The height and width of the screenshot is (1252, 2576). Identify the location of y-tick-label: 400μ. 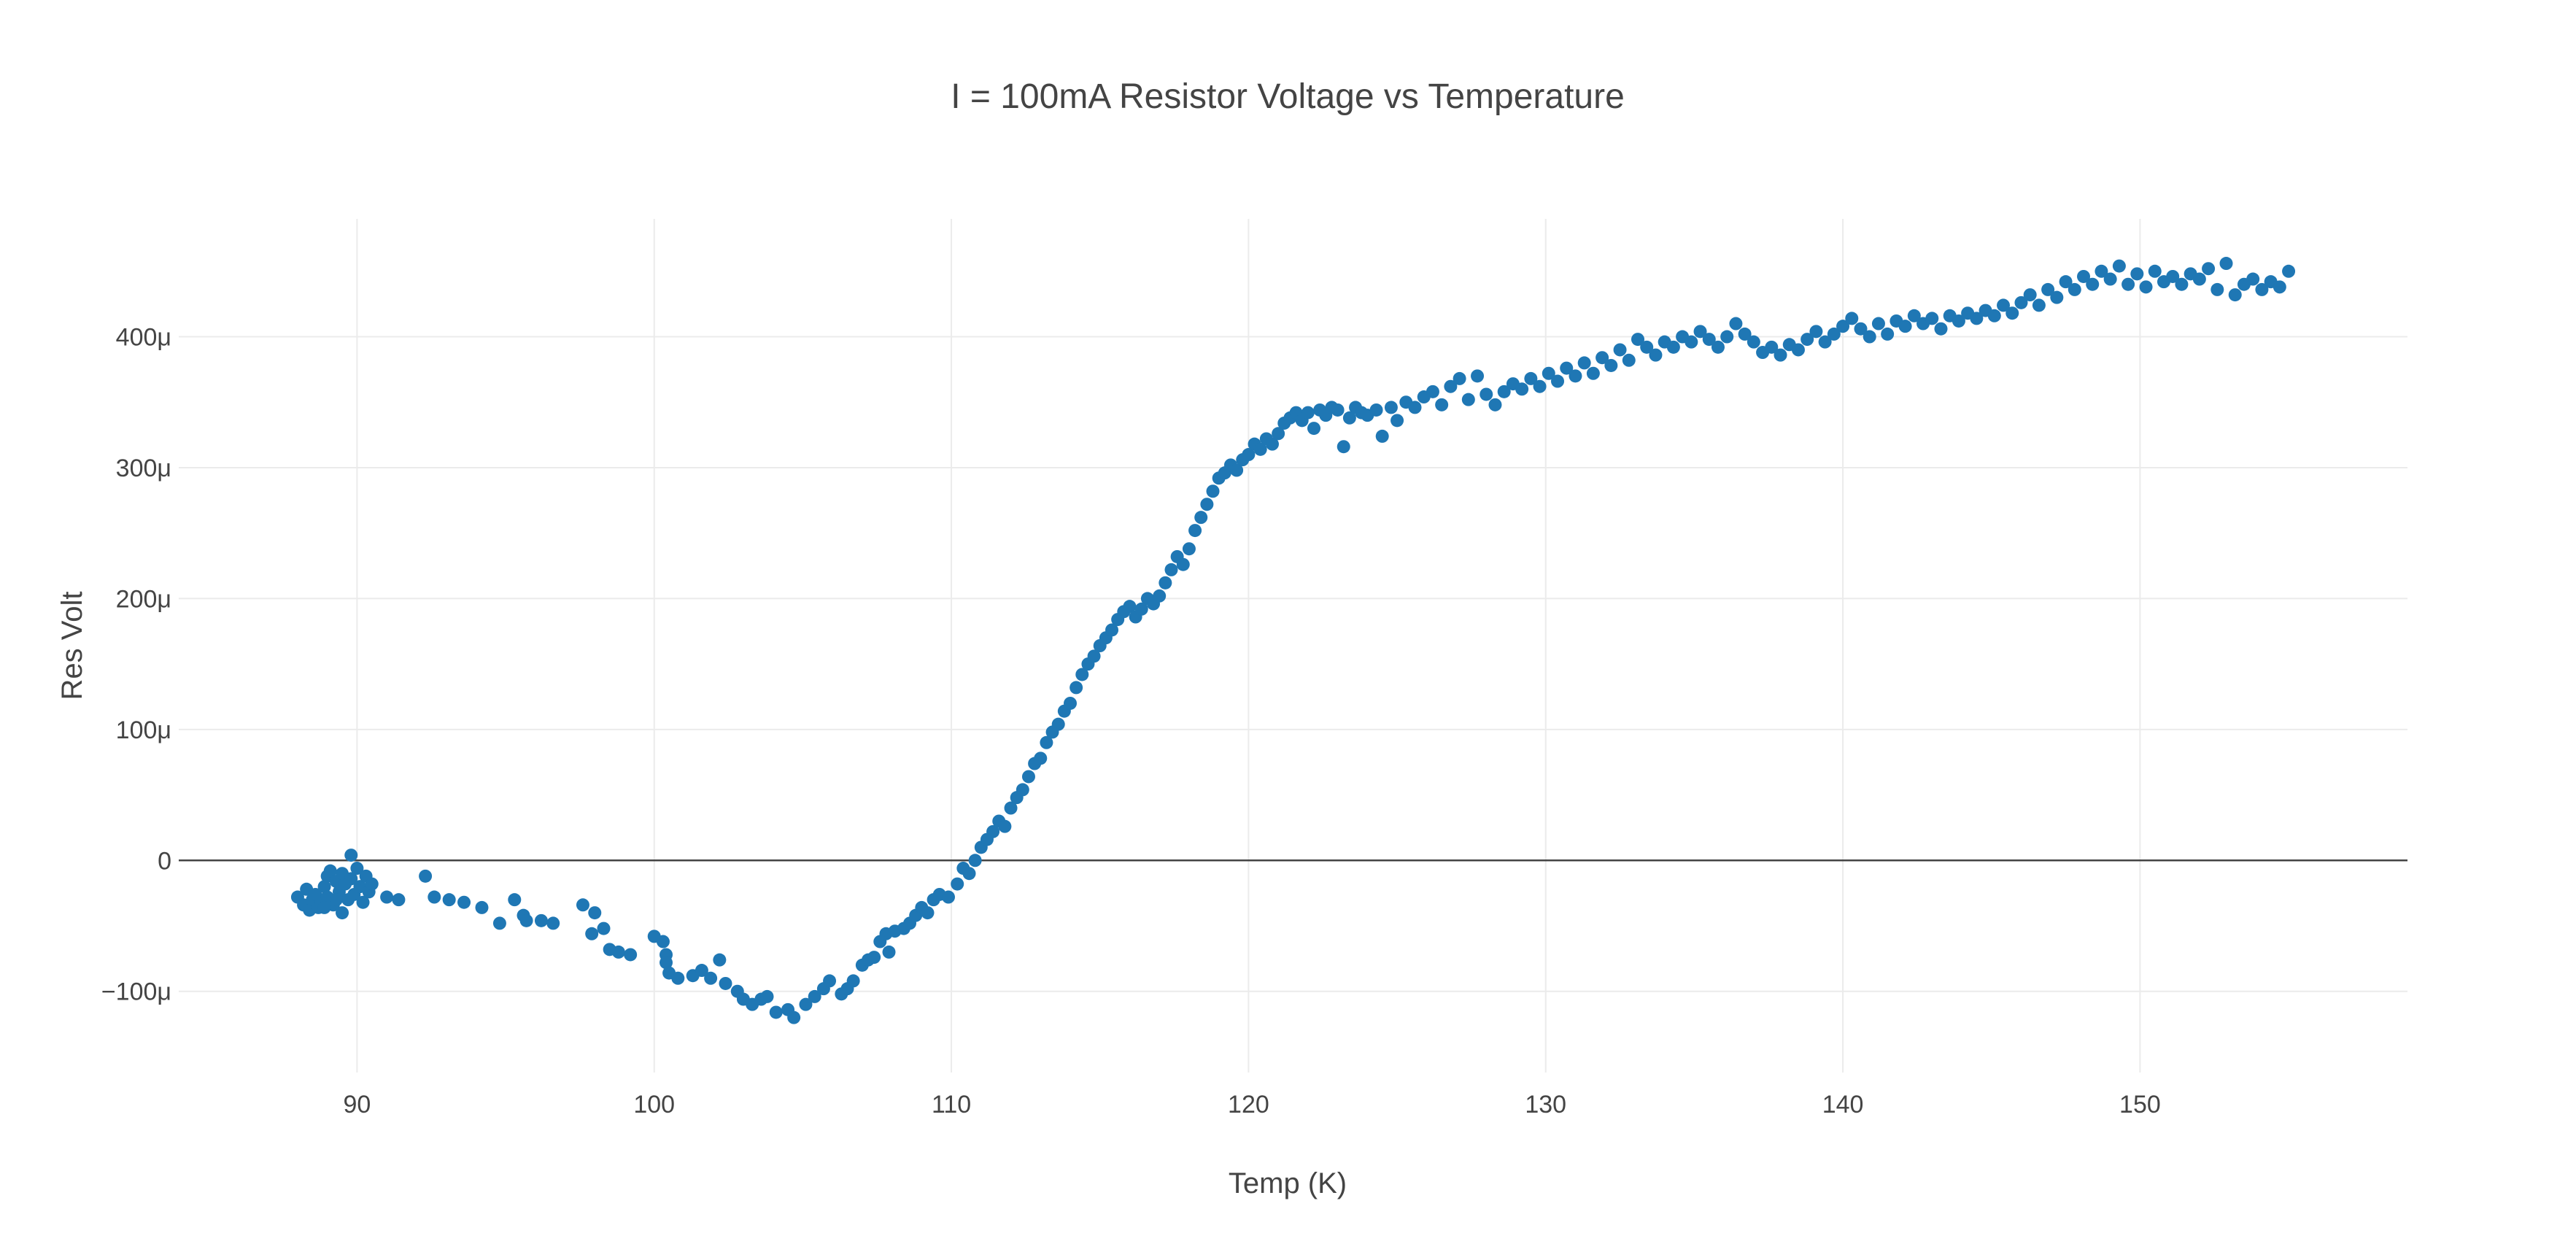
(143, 338).